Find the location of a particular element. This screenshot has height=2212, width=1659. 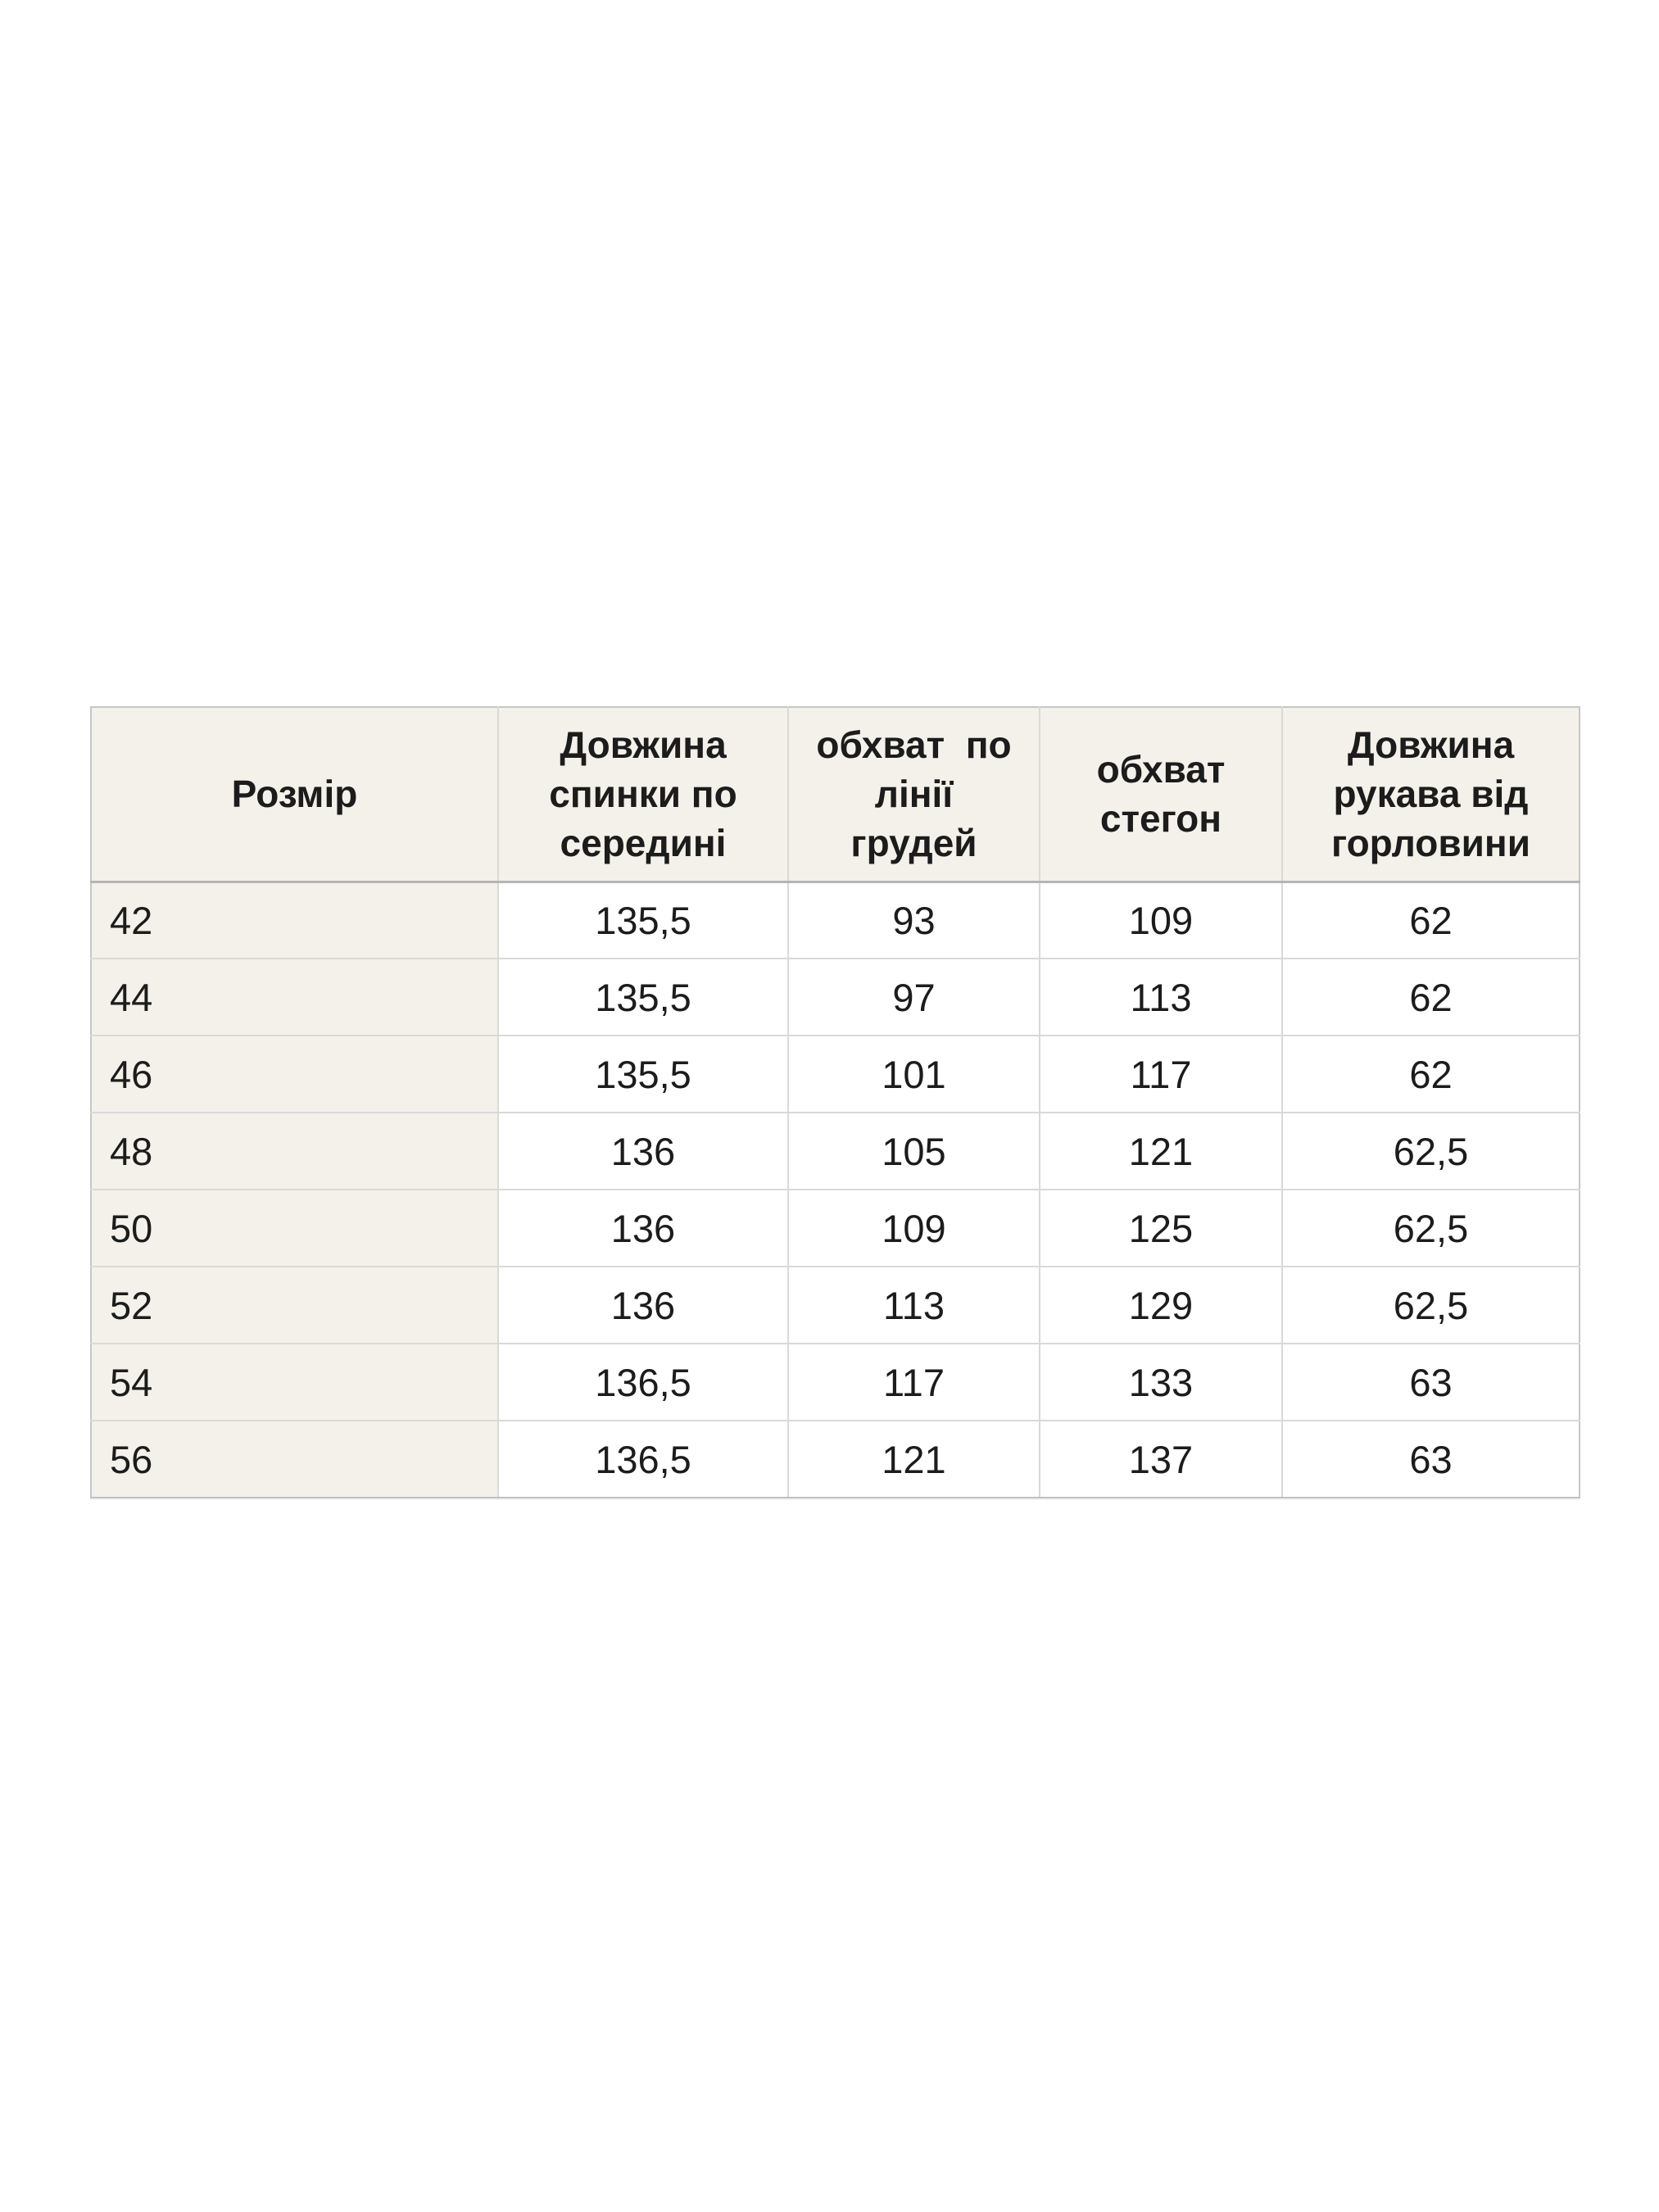

chest-girth-cell: 93 is located at coordinates (913, 920).